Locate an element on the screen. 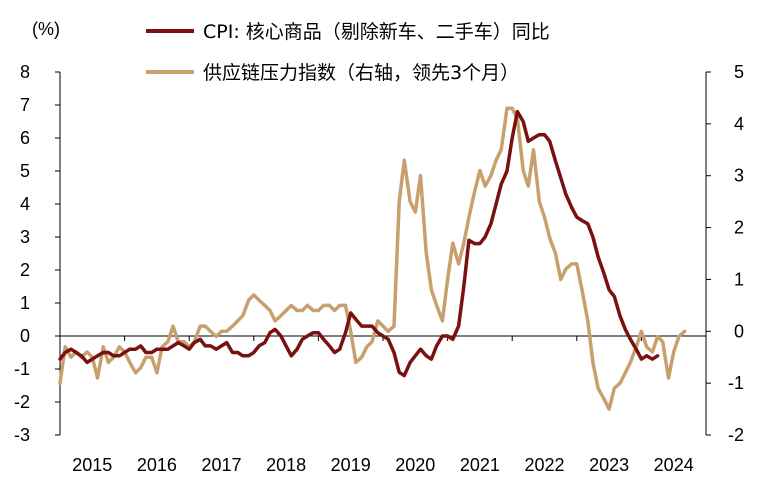 The image size is (767, 478). right-tick-label: 3 is located at coordinates (739, 176).